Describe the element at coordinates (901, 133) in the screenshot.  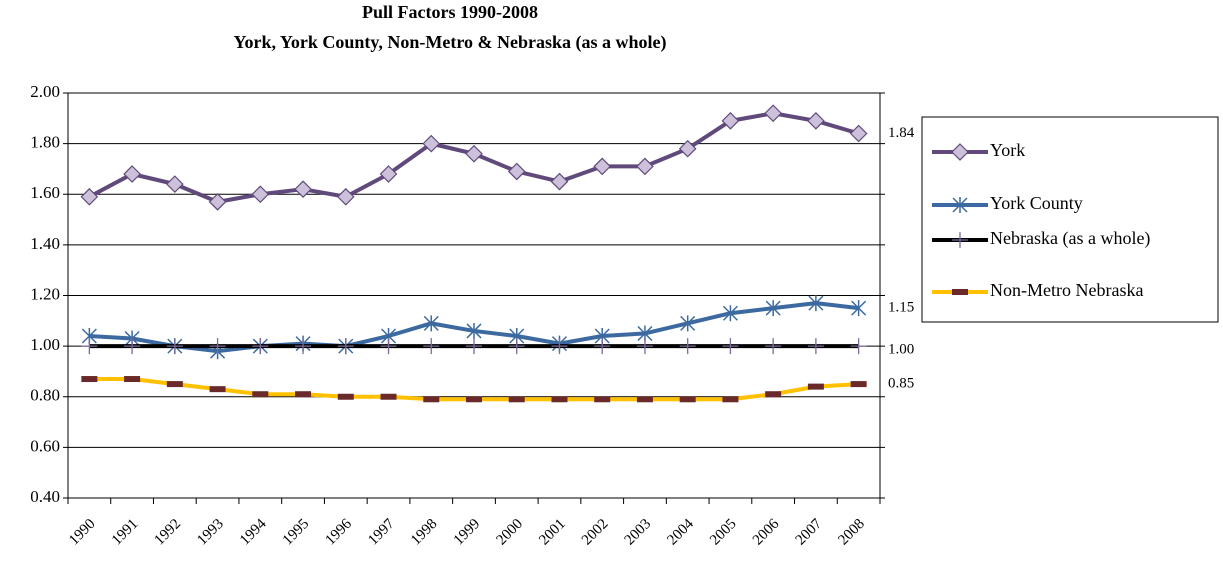
I see `end-label: 1.84` at that location.